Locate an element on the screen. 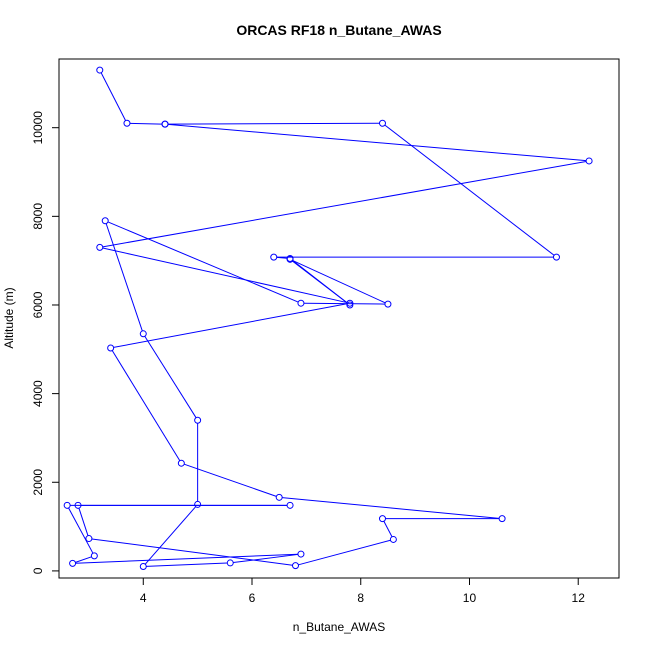 Image resolution: width=650 pixels, height=650 pixels. x-axis: 4 6 8 10 12 is located at coordinates (362, 591).